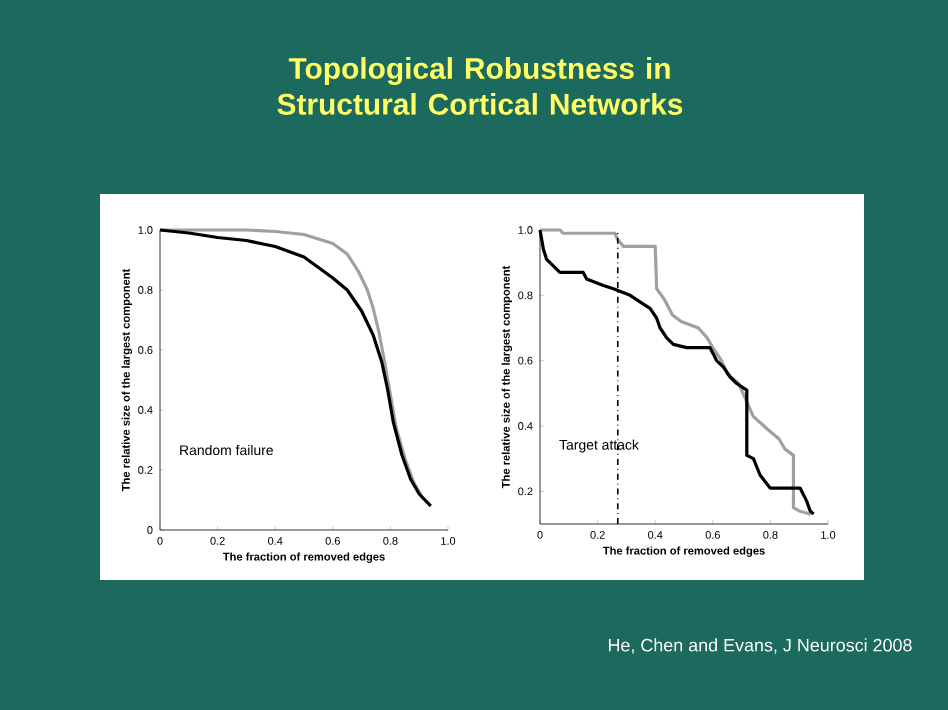  Describe the element at coordinates (760, 646) in the screenshot. I see `text: He, Chen and Evans, J Neurosci 2008` at that location.